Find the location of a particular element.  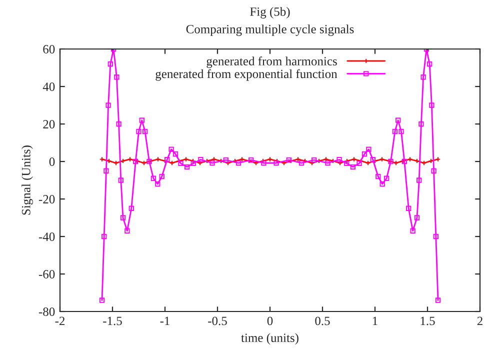

y-tick-label: -60 is located at coordinates (46, 274).